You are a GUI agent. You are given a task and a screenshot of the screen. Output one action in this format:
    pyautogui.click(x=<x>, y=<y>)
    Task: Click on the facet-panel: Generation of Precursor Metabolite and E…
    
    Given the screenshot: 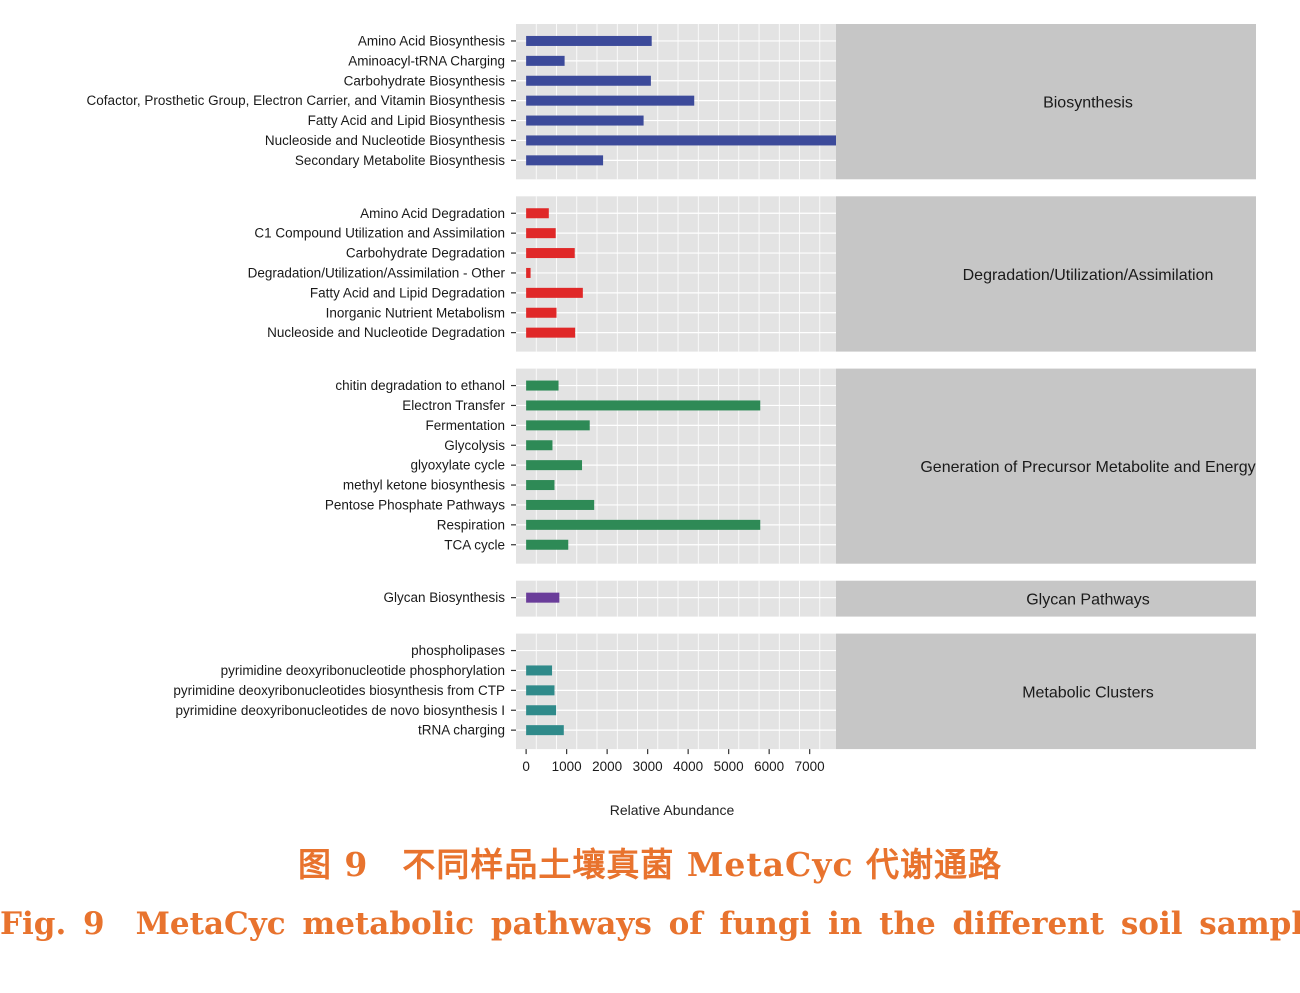 What is the action you would take?
    pyautogui.click(x=790, y=466)
    